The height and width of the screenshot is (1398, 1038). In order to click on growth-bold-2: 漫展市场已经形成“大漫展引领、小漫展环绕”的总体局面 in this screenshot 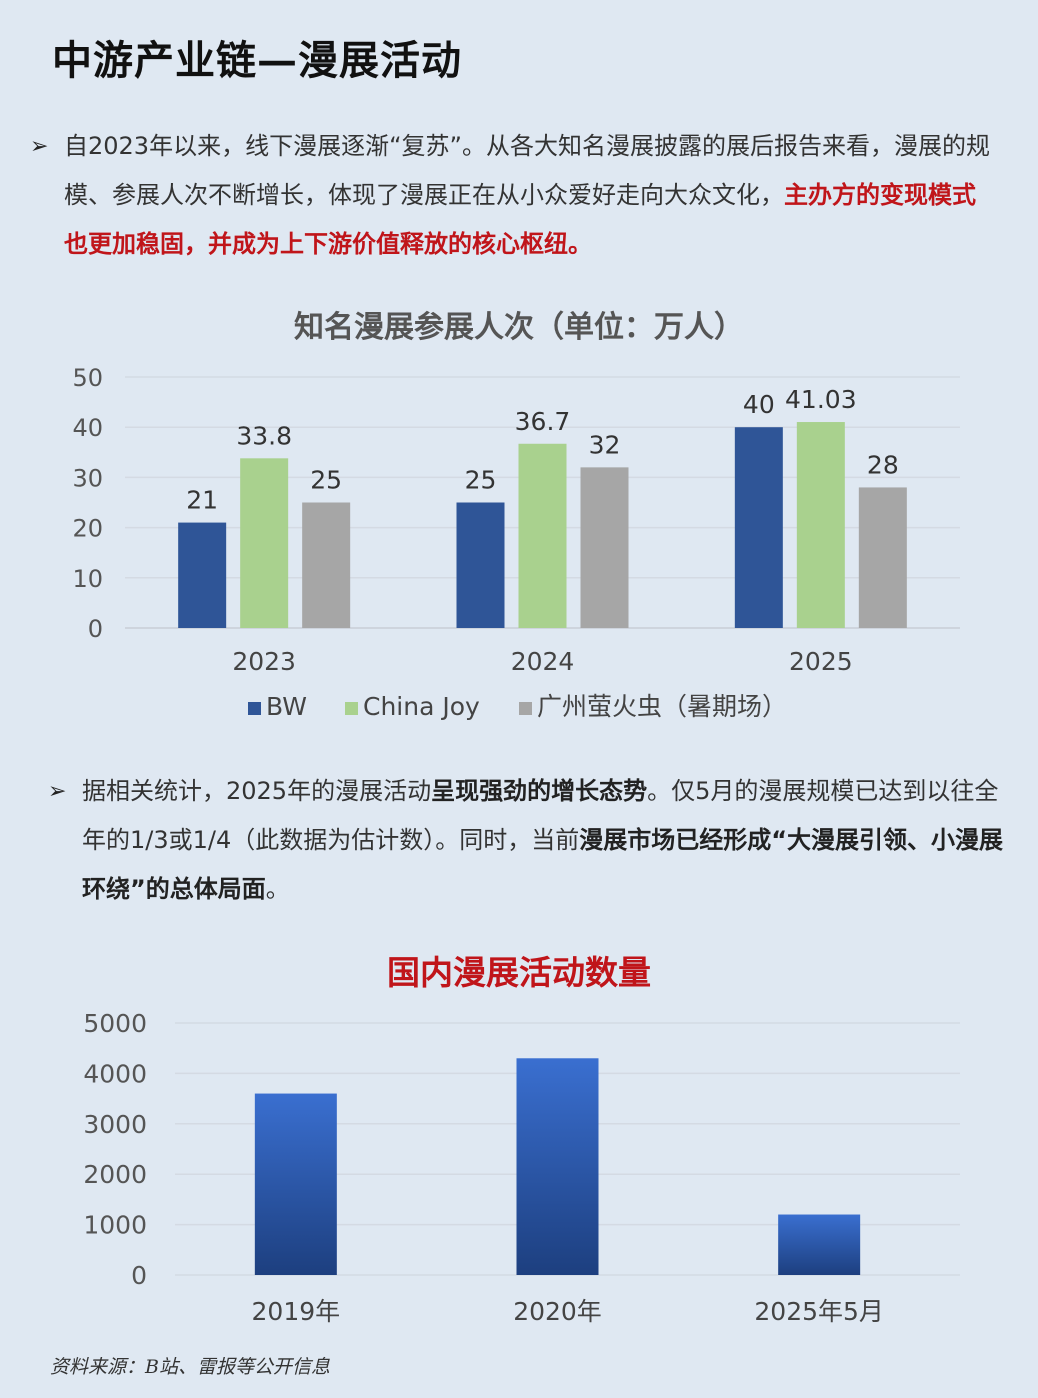, I will do `click(543, 864)`.